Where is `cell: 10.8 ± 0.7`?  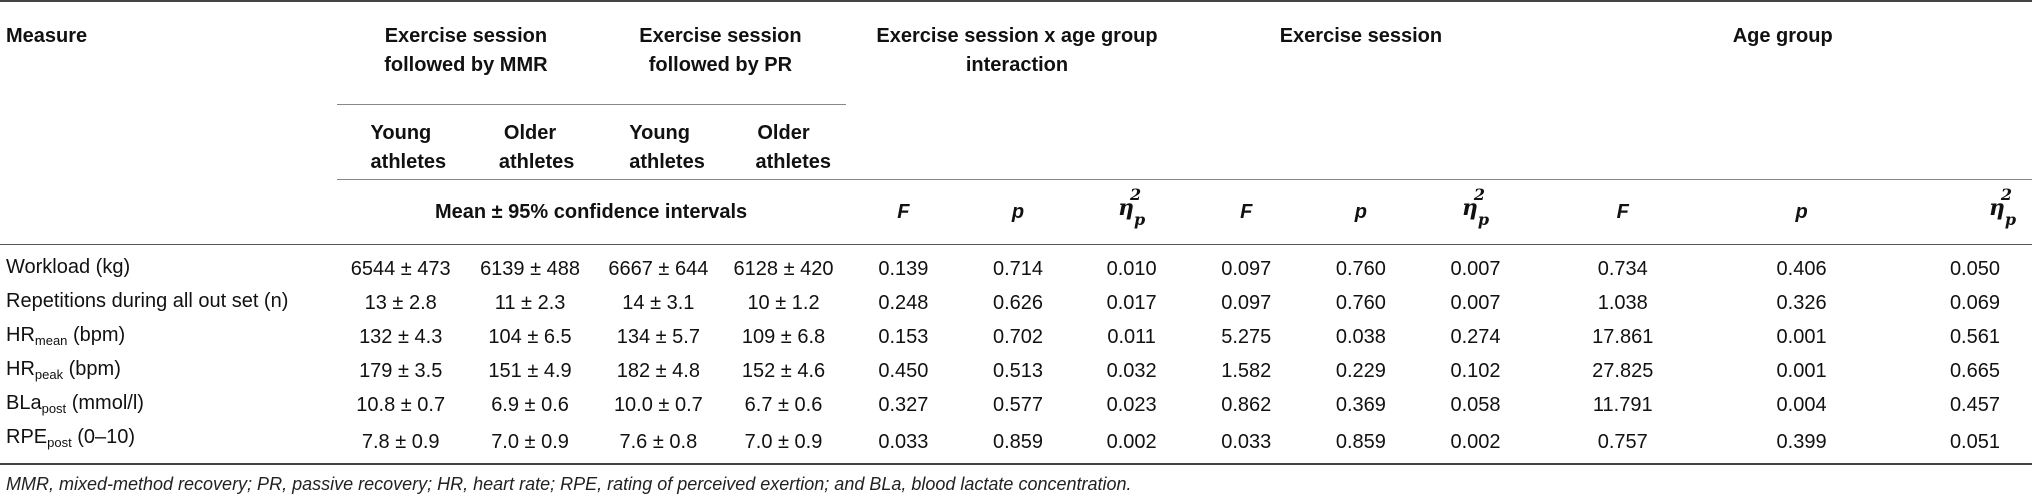
cell: 10.8 ± 0.7 is located at coordinates (401, 405).